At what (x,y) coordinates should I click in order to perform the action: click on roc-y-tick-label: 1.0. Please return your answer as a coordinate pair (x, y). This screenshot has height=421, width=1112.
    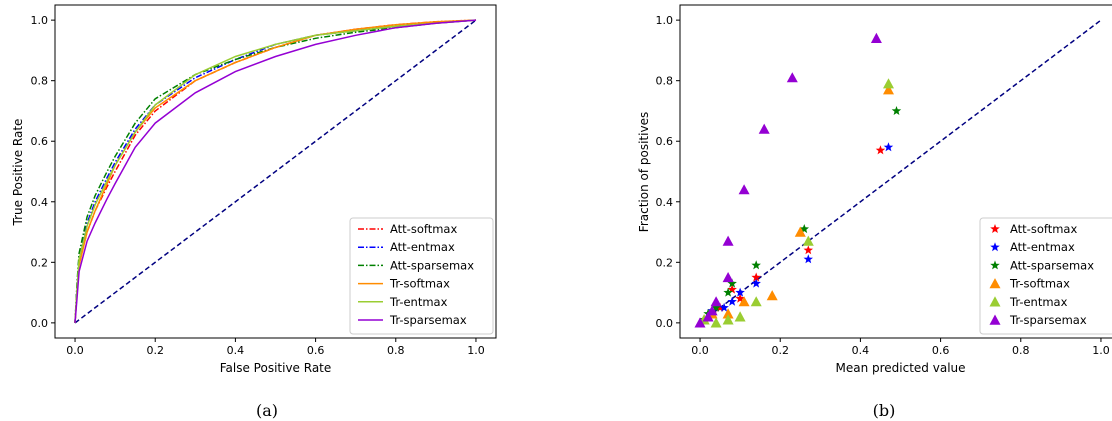
    Looking at the image, I should click on (40, 20).